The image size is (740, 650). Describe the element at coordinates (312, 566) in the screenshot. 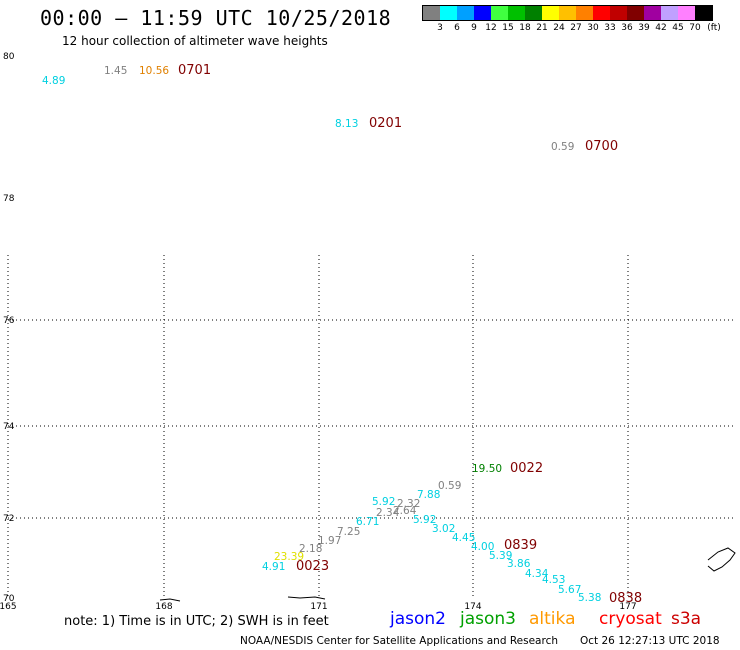

I see `pass-time-label: 0023` at that location.